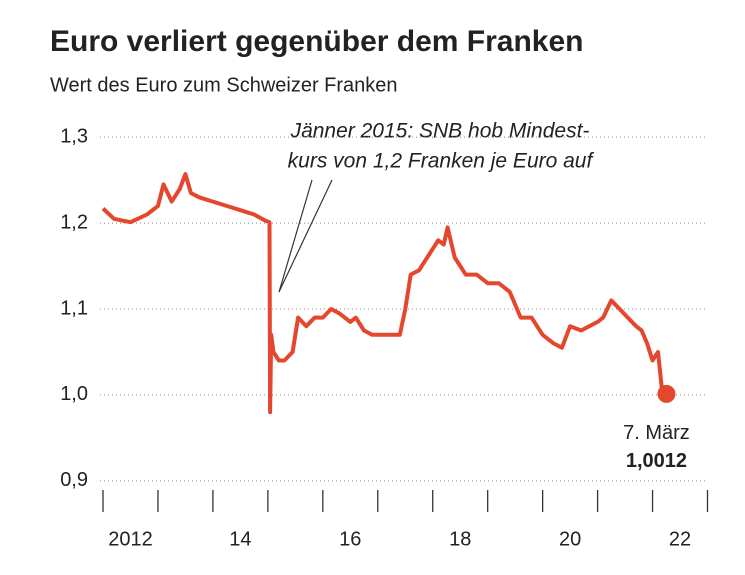 The width and height of the screenshot is (745, 575). Describe the element at coordinates (460, 539) in the screenshot. I see `x-tick-label: 18` at that location.